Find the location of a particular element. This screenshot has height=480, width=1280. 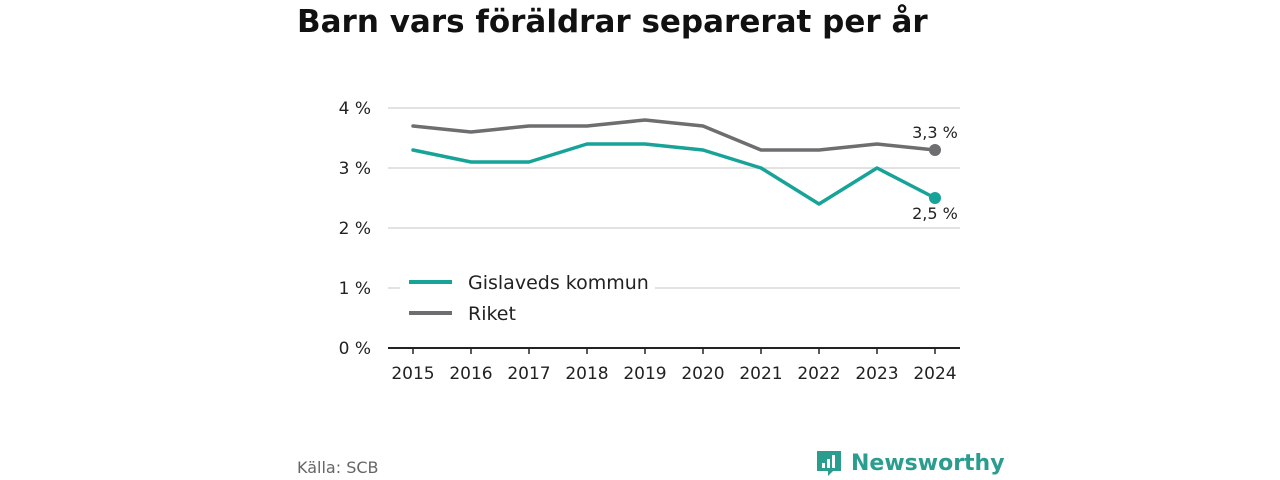

x-tick-label: 2019 is located at coordinates (644, 374).